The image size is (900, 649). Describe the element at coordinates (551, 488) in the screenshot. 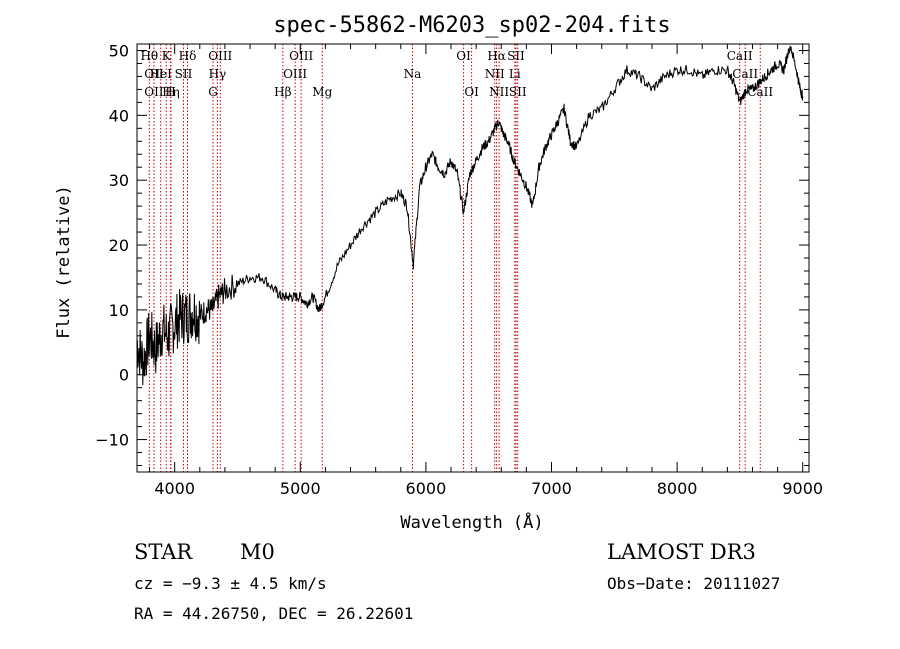

I see `x-tick-label: 7000` at that location.